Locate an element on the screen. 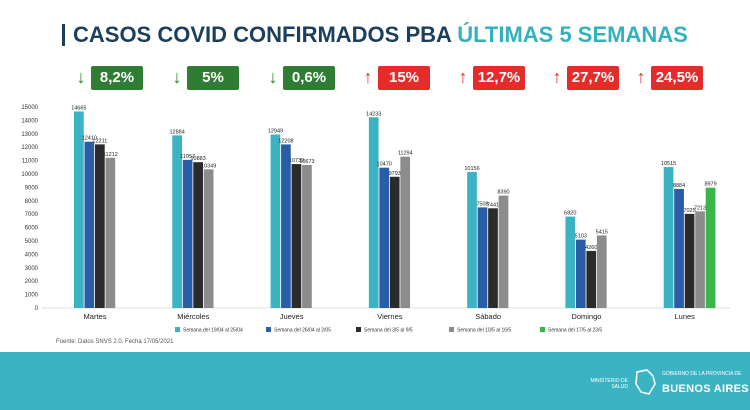 This screenshot has height=410, width=750. data-label: 7213 is located at coordinates (700, 208).